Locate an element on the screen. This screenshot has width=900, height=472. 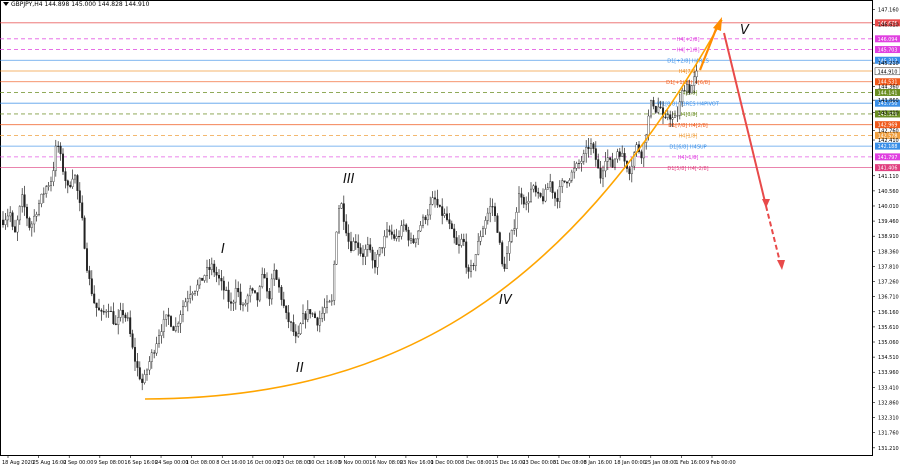
level-label: D1[5/8] H4[-2/8] is located at coordinates (687, 169).